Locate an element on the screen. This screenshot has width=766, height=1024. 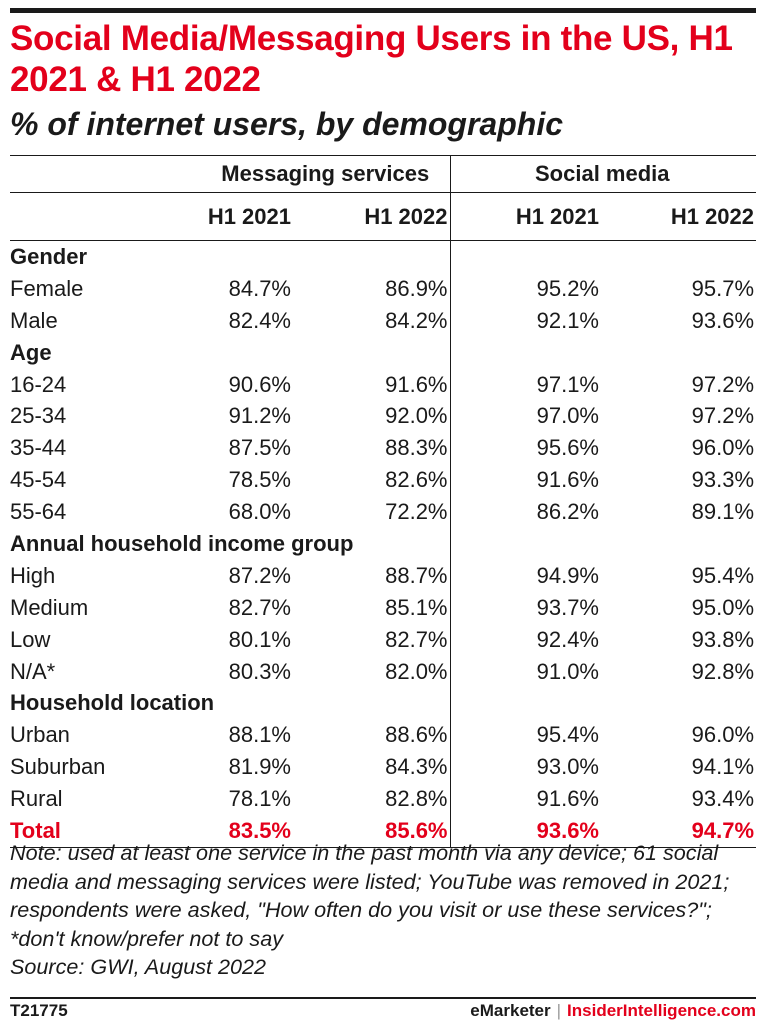
row-label: Urban is located at coordinates (40, 735).